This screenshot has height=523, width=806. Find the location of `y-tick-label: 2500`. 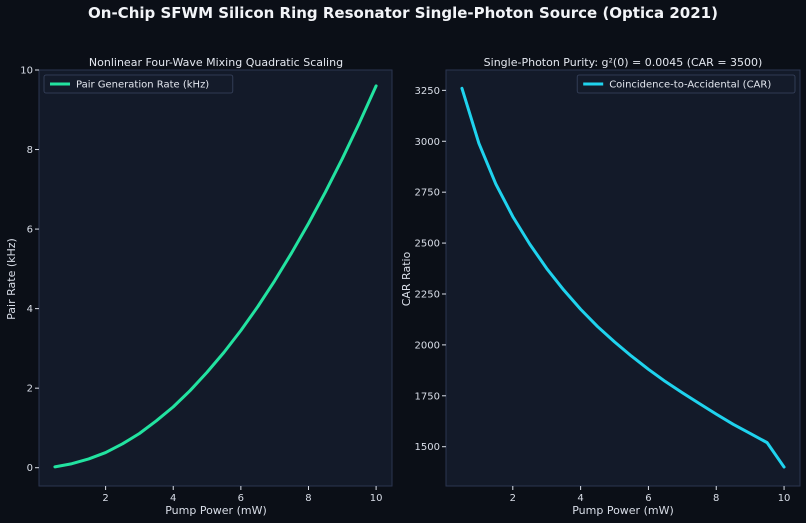

y-tick-label: 2500 is located at coordinates (427, 244).